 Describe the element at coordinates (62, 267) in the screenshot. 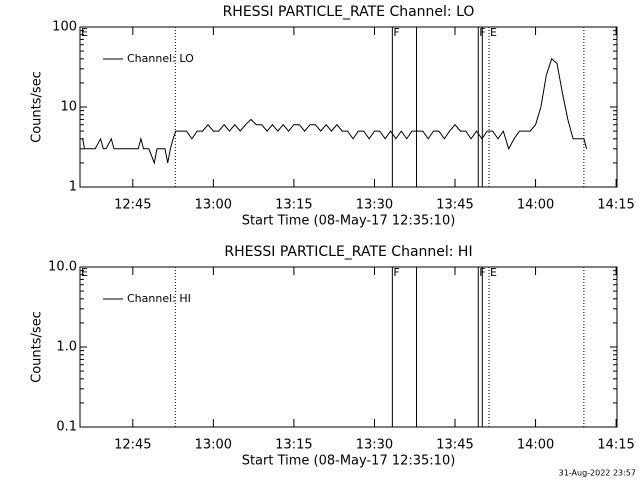

I see `y-tick-label: 10.0` at that location.